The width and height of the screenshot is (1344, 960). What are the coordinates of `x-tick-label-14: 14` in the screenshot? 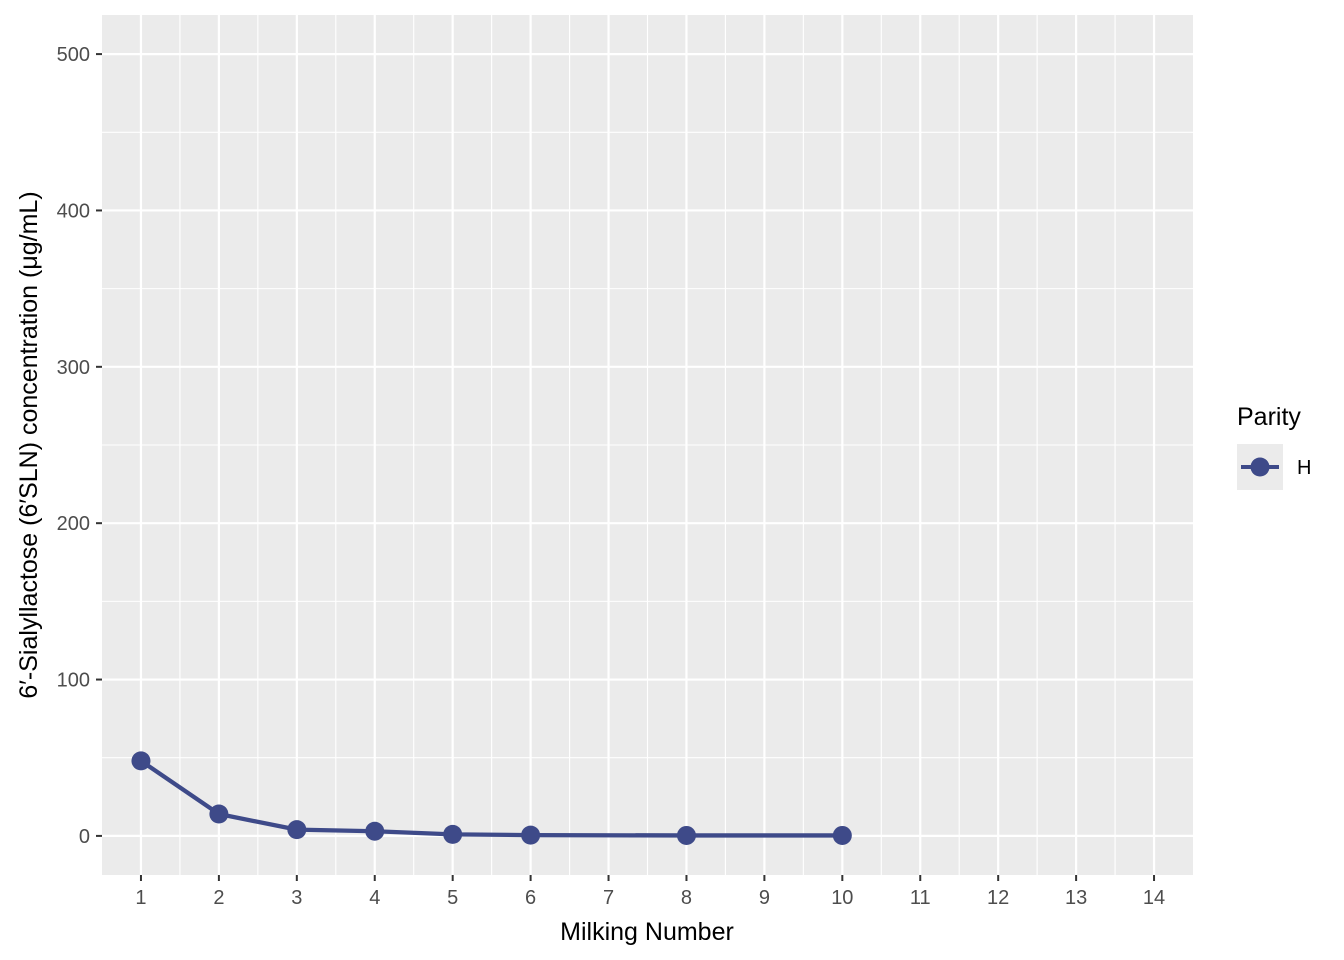 It's located at (1154, 898).